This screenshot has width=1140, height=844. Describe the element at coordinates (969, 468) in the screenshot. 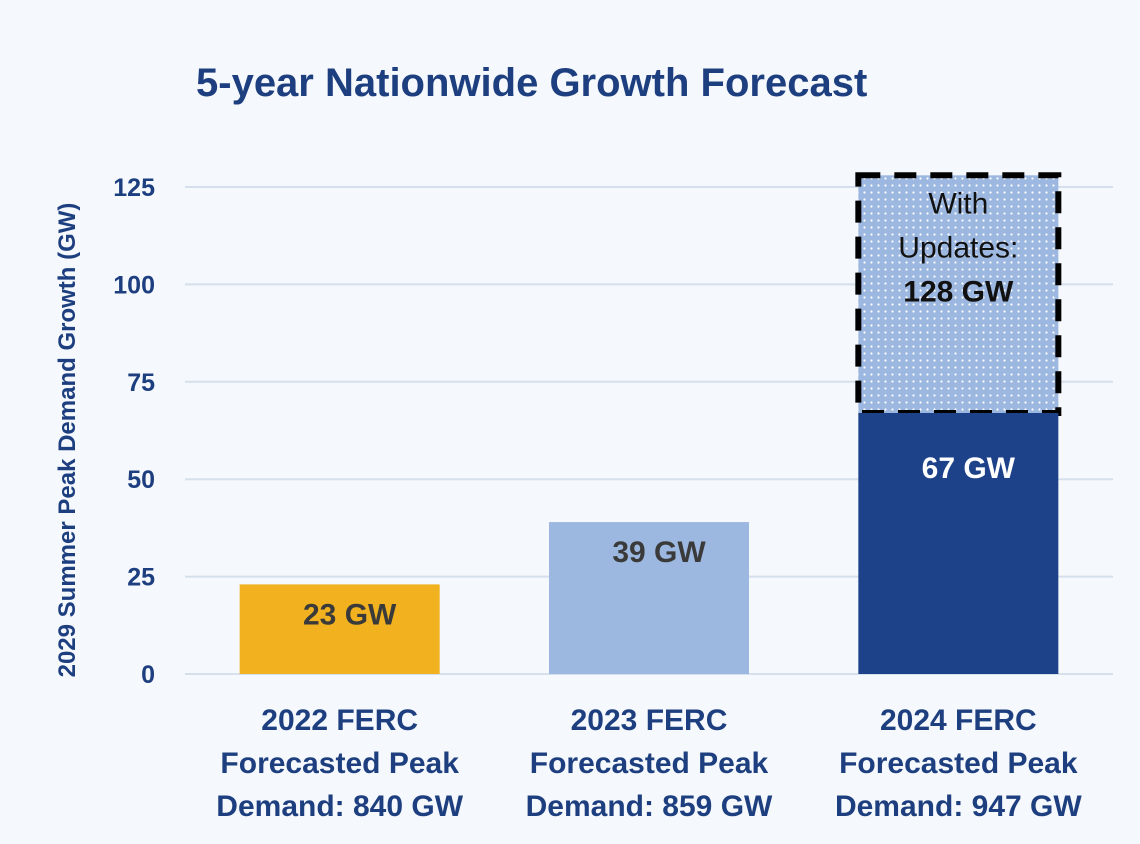

I see `data-label: 67 GW` at that location.